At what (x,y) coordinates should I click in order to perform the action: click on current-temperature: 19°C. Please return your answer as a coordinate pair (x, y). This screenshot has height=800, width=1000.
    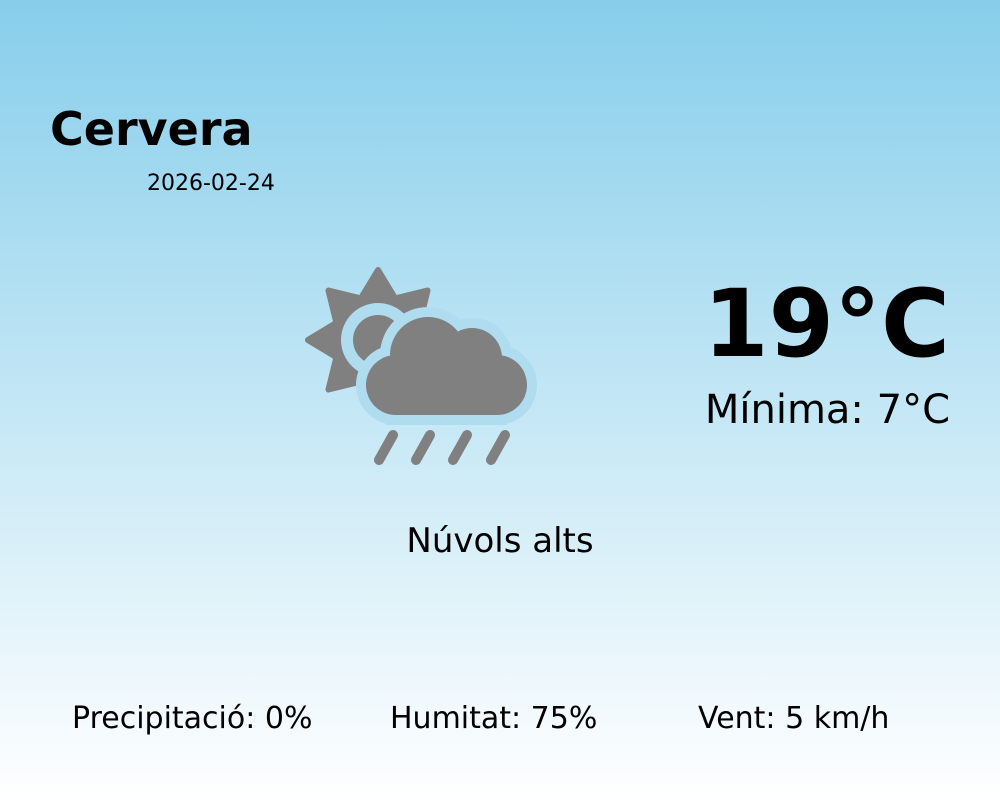
    Looking at the image, I should click on (826, 324).